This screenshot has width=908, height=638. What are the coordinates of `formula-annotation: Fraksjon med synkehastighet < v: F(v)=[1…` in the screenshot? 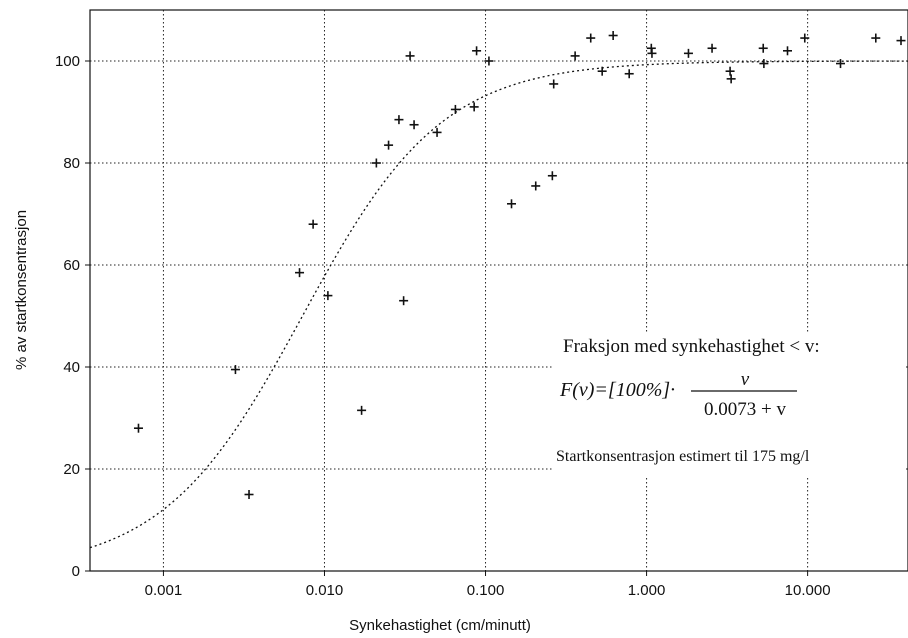 It's located at (728, 404).